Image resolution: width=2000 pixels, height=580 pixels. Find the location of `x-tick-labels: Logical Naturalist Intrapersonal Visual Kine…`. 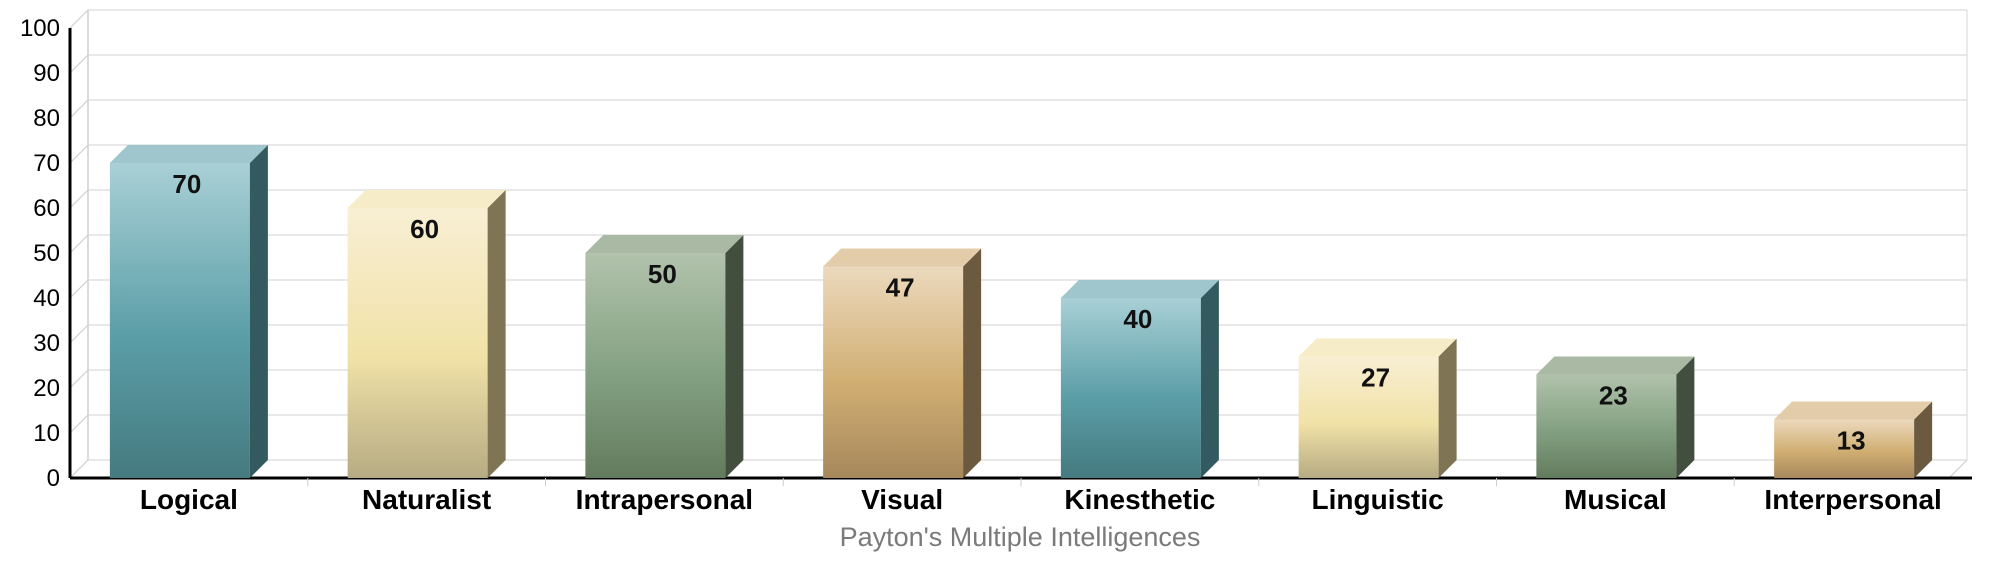

x-tick-labels: Logical Naturalist Intrapersonal Visual Kine… is located at coordinates (1041, 499).